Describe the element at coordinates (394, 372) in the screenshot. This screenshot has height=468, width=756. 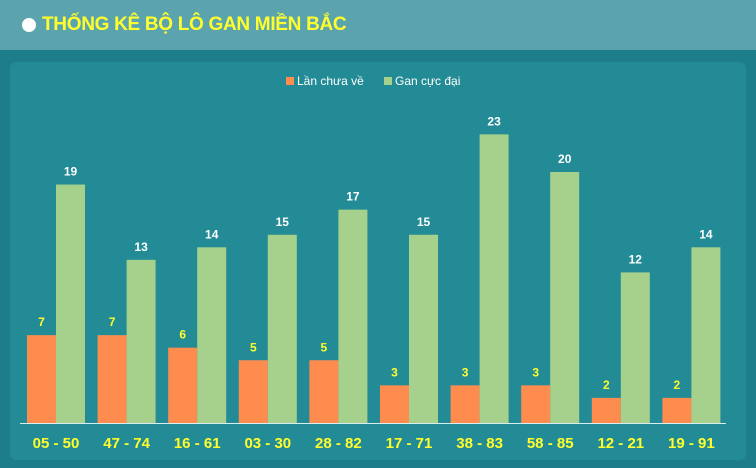
I see `data-label-lan-chua-ve-5: 3` at that location.